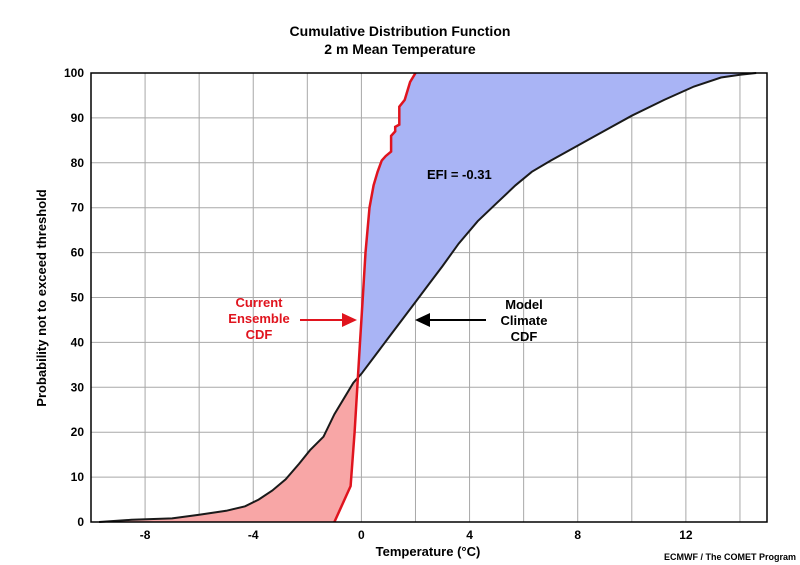  What do you see at coordinates (78, 253) in the screenshot?
I see `y-tick-label: 60` at bounding box center [78, 253].